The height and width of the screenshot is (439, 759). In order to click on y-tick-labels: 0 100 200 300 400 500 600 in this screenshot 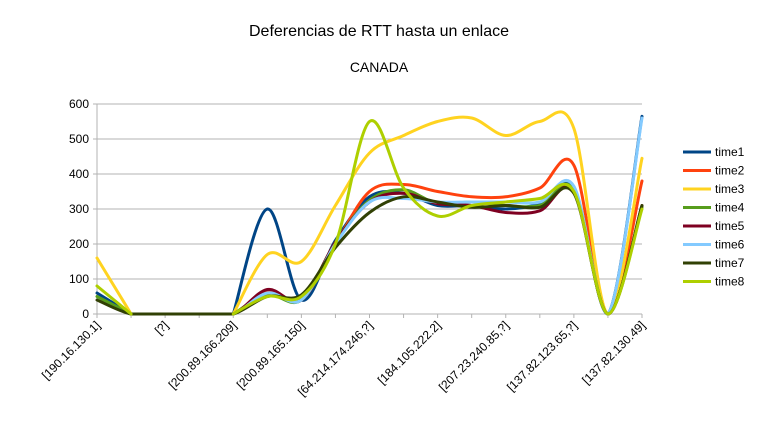, I will do `click(79, 209)`.